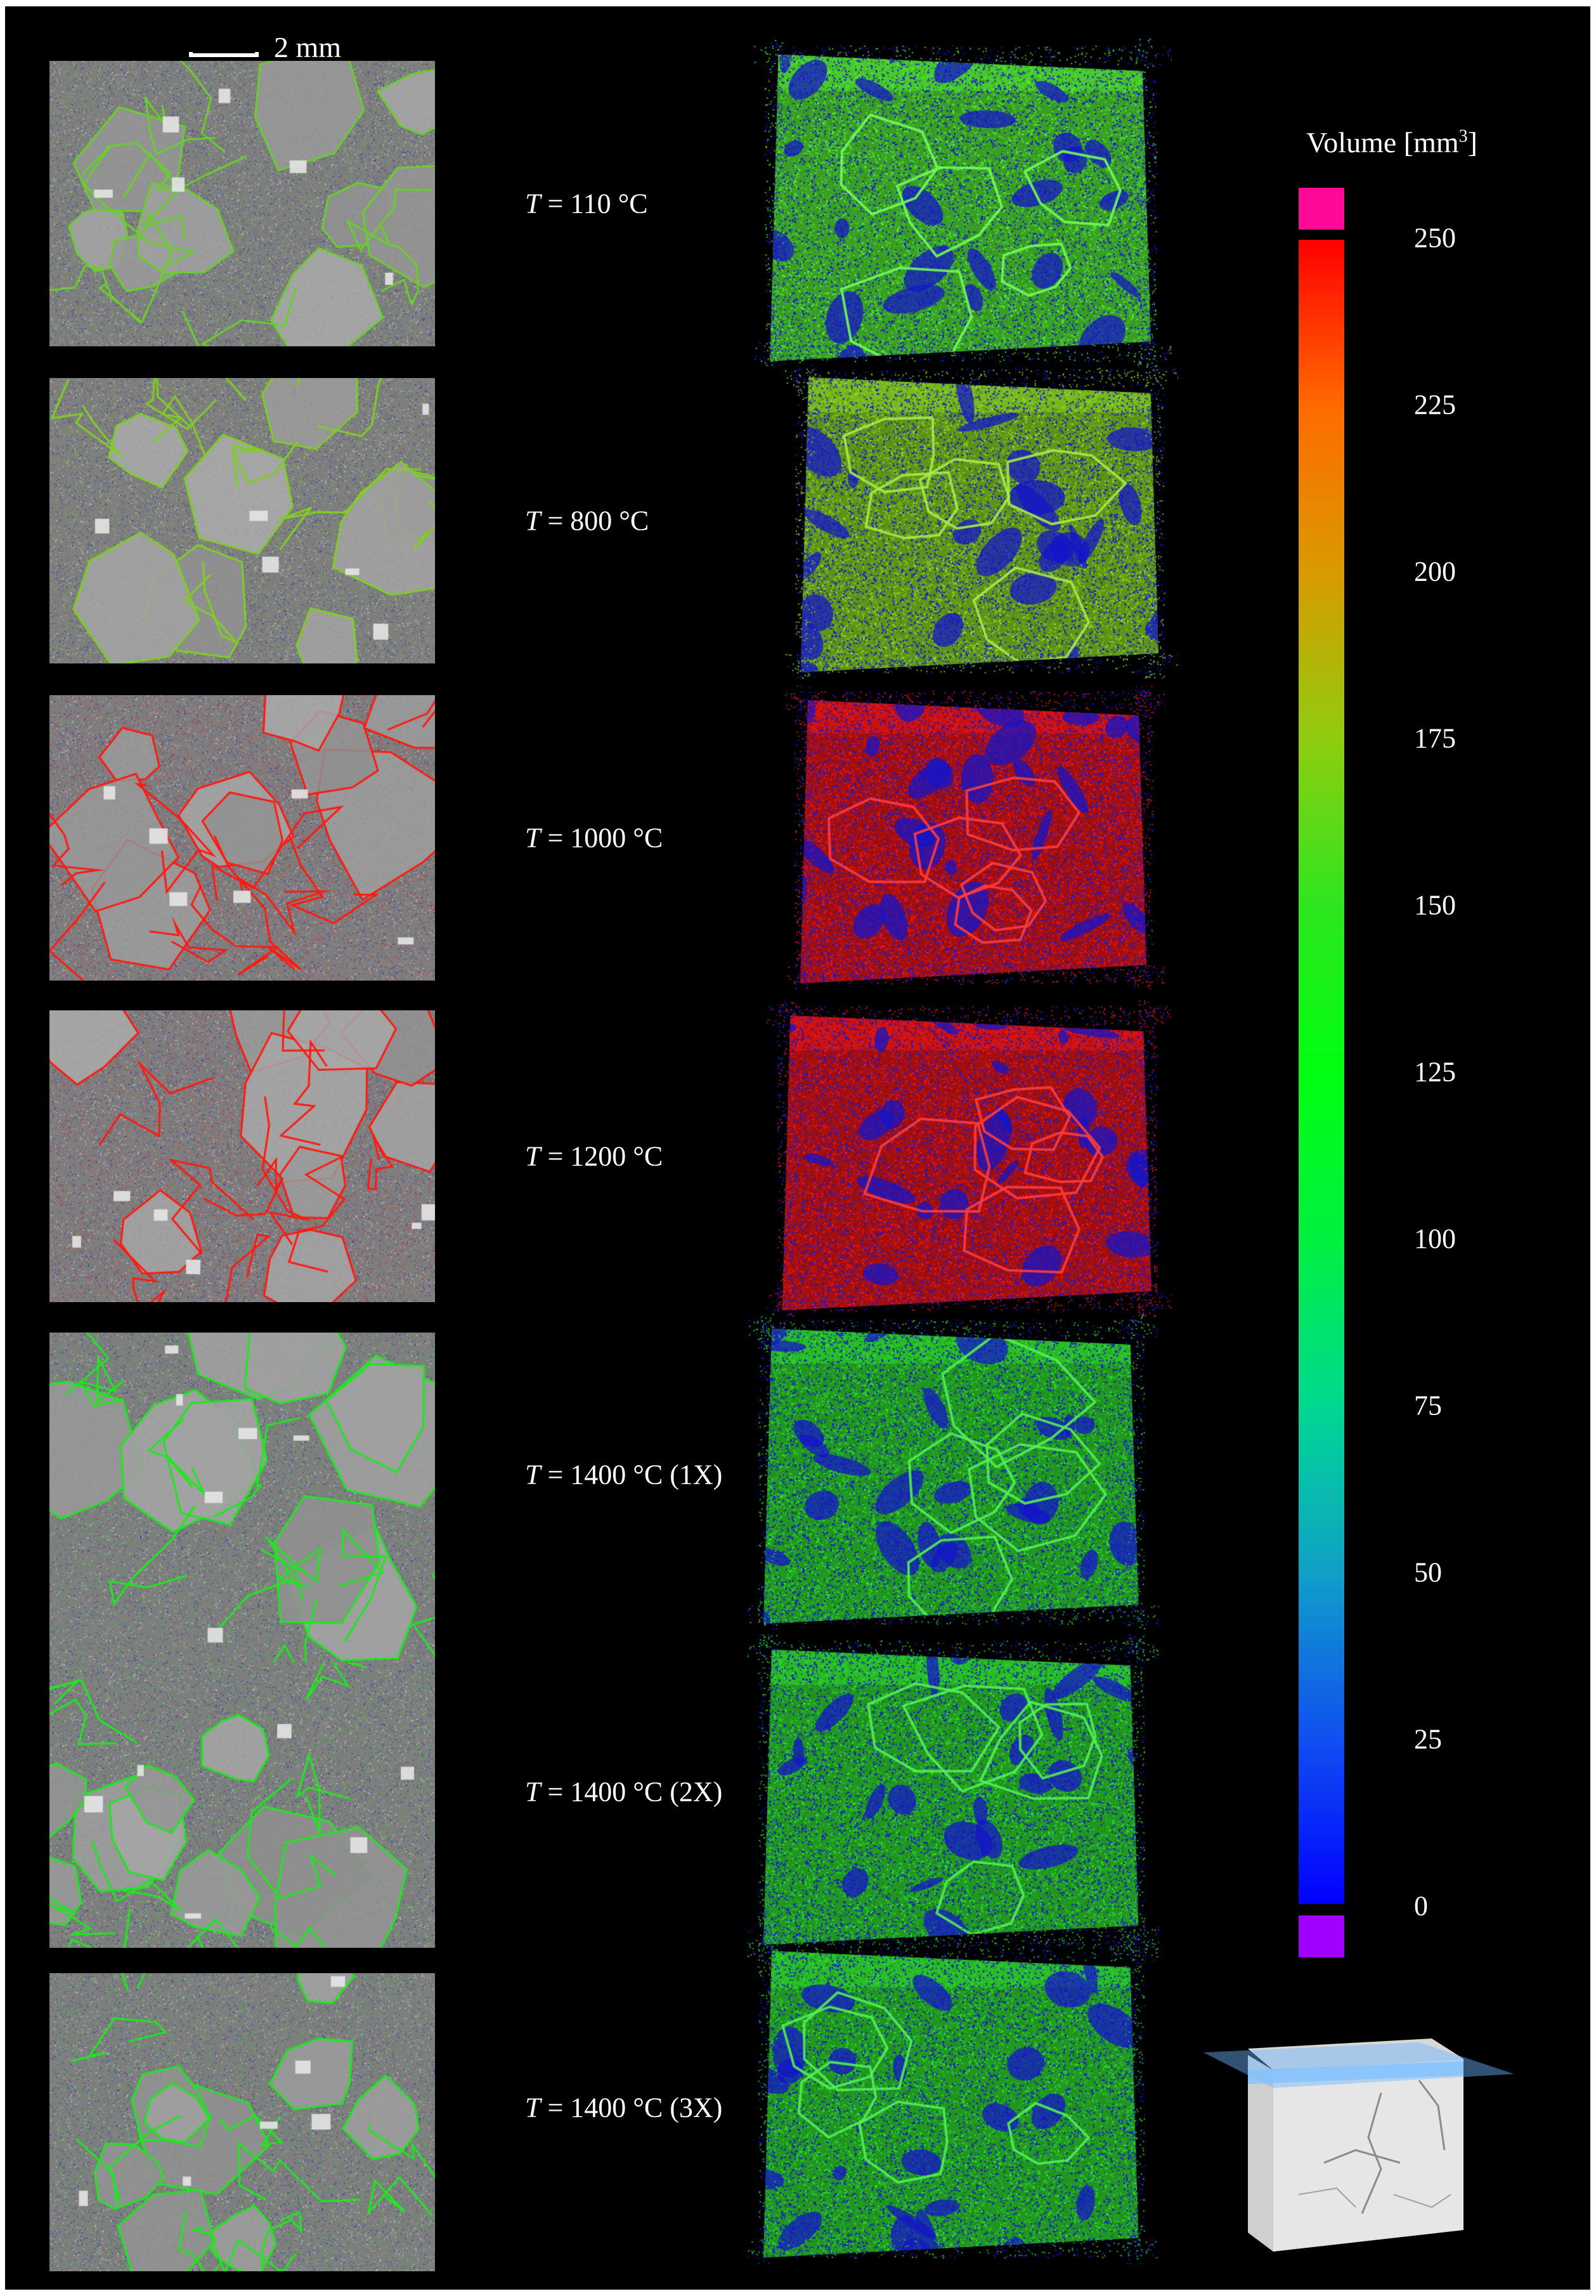 The image size is (1596, 2296). I want to click on temperature-label-row-7: T = 1400 °C (3X), so click(624, 2107).